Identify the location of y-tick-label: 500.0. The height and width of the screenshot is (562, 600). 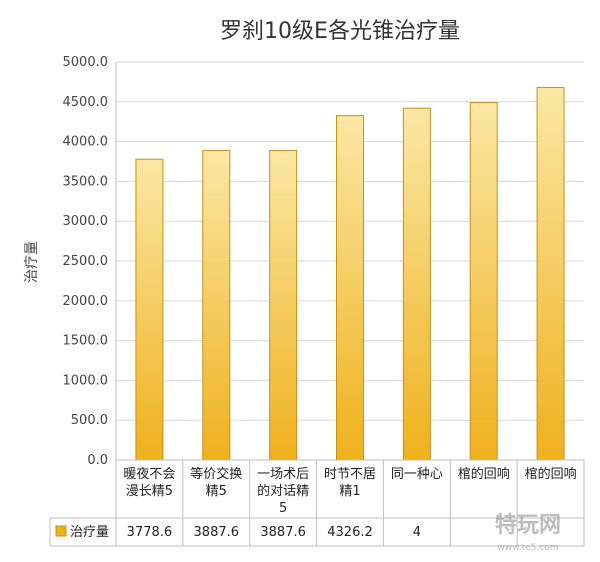
(89, 420).